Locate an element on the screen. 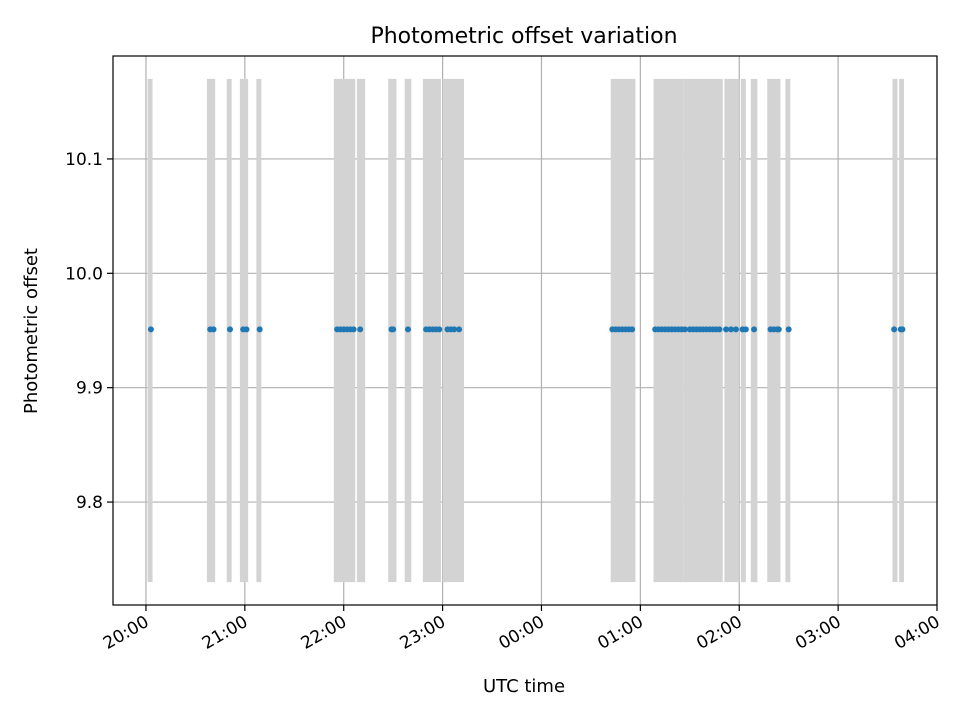 This screenshot has height=720, width=960. y-axis-label: Photometric offset is located at coordinates (31, 331).